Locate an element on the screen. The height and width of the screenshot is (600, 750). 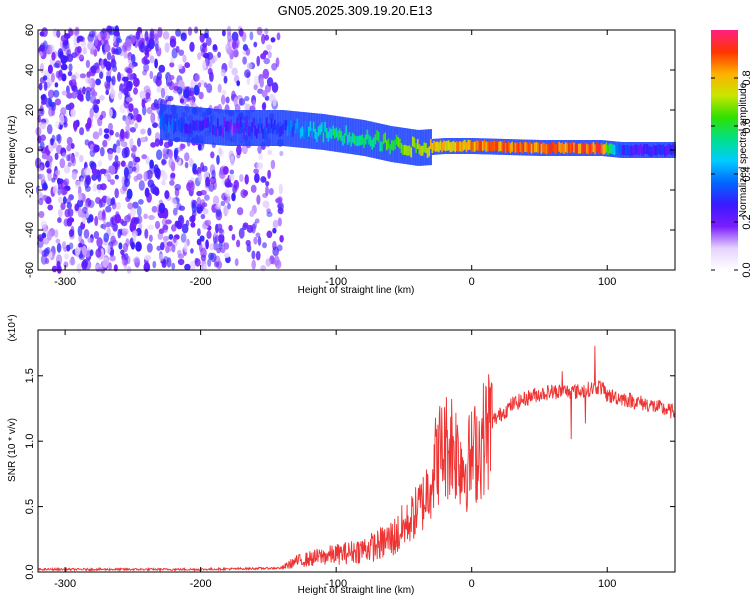
y-tick-label: 0.5 is located at coordinates (30, 506).